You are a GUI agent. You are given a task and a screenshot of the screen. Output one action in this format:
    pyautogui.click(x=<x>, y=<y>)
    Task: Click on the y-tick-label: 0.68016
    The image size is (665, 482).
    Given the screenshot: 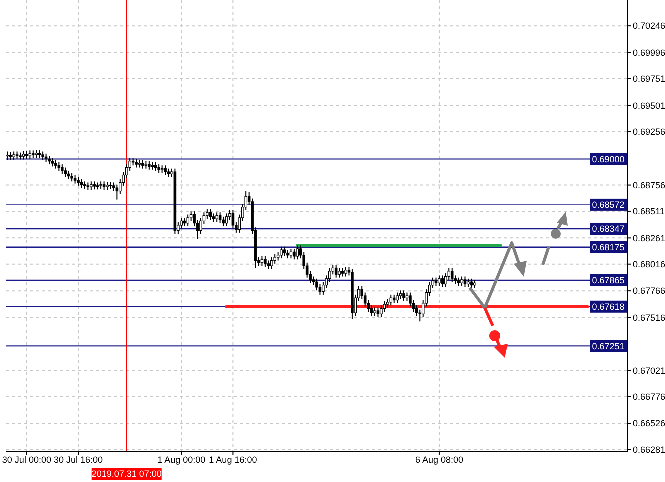 What is the action you would take?
    pyautogui.click(x=649, y=265)
    